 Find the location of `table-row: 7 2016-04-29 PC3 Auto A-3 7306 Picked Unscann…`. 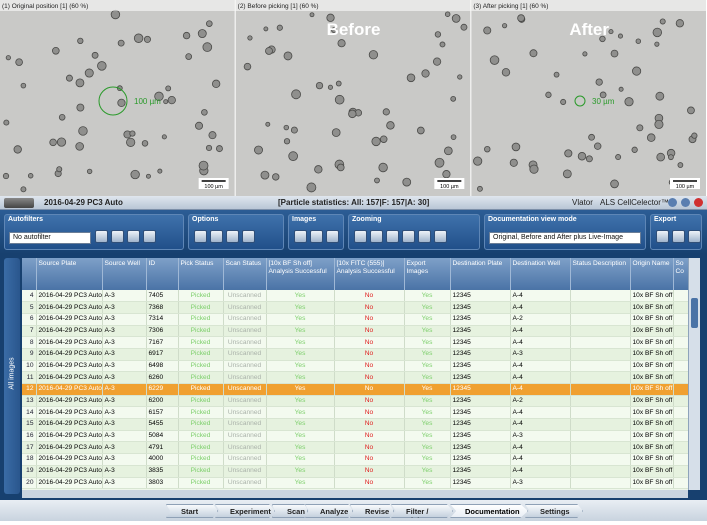

table-row: 7 2016-04-29 PC3 Auto A-3 7306 Picked Unscann… is located at coordinates (355, 331).